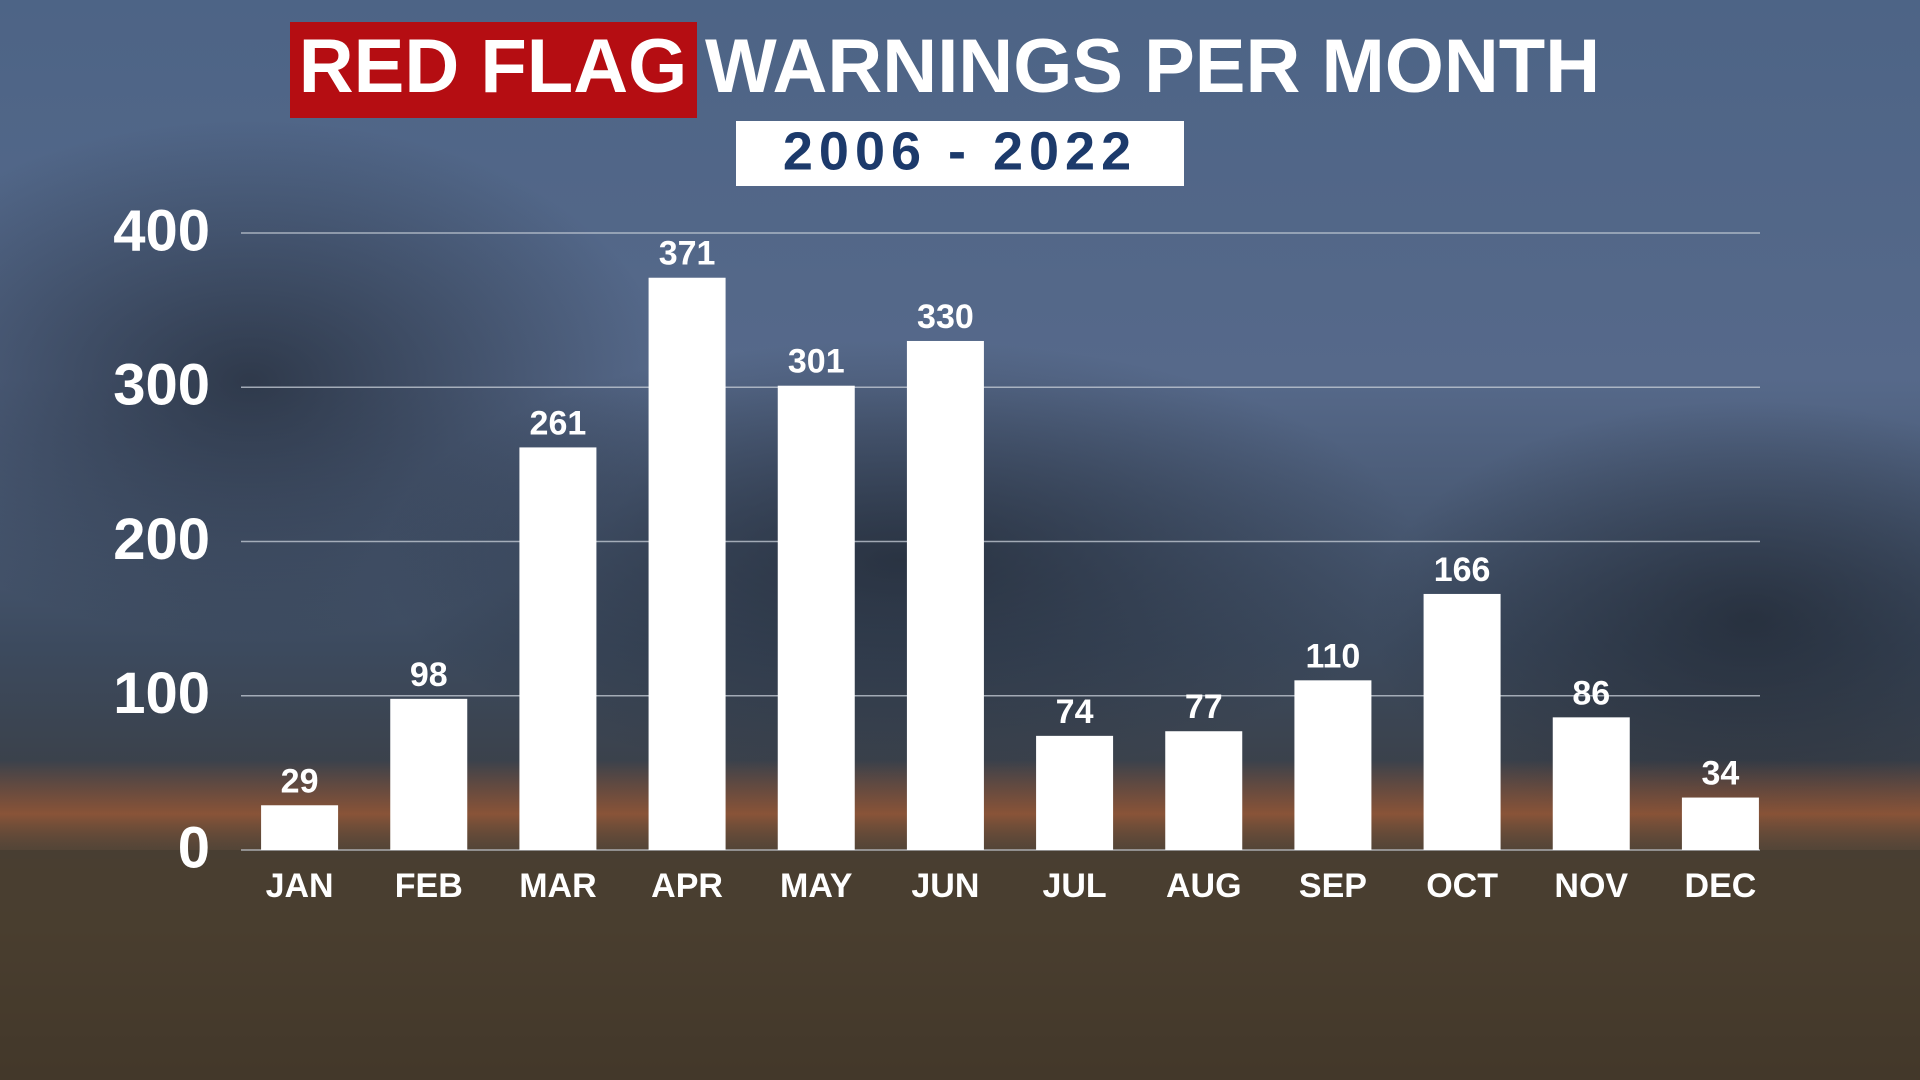  I want to click on x-tick-label: MAY, so click(816, 886).